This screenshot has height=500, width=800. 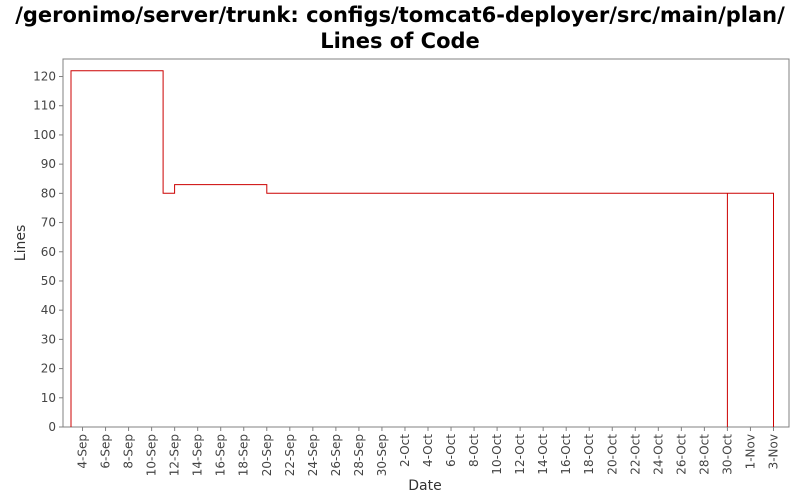 What do you see at coordinates (106, 451) in the screenshot?
I see `x-tick-label: 6-Sep` at bounding box center [106, 451].